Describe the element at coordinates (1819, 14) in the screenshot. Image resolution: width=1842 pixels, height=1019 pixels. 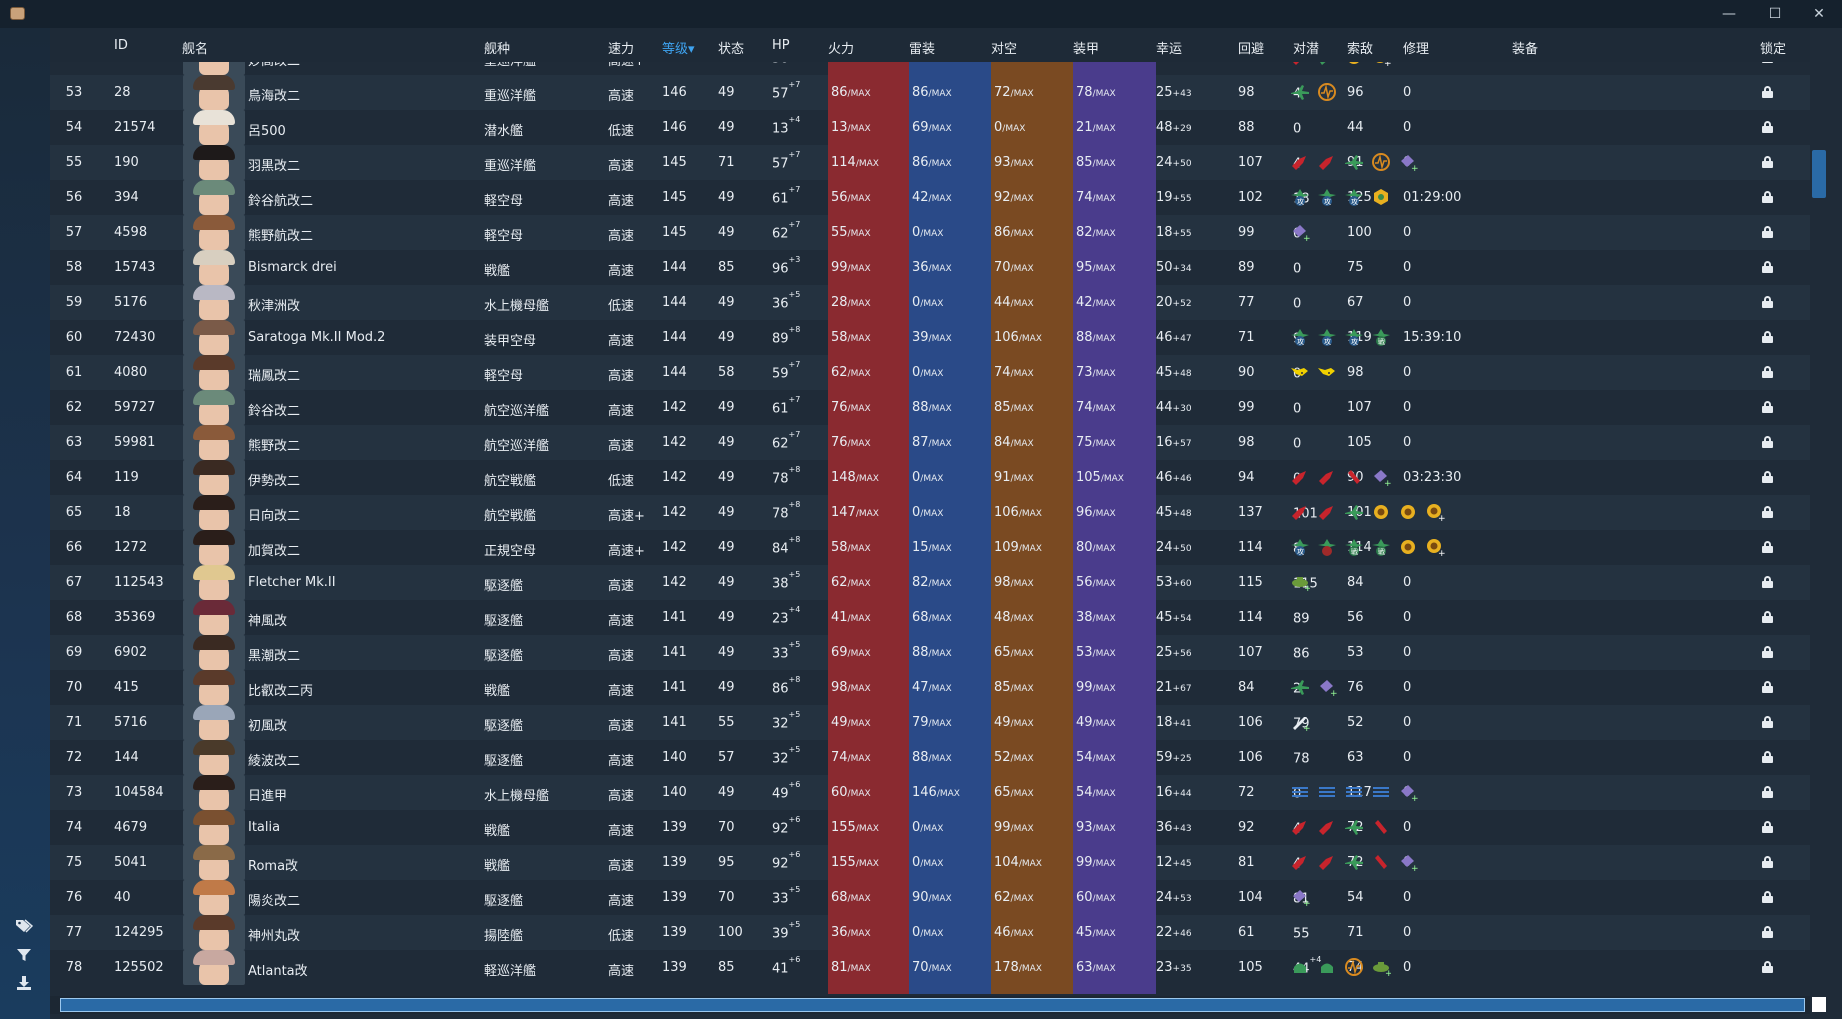
I see `close-button: ✕` at that location.